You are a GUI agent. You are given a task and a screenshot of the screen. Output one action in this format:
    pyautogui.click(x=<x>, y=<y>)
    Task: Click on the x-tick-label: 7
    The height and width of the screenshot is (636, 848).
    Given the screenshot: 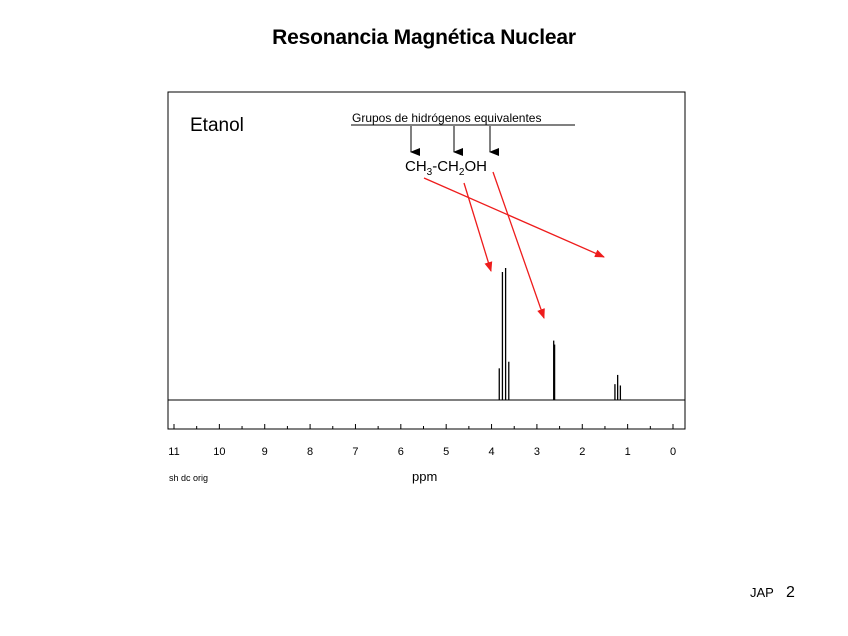 What is the action you would take?
    pyautogui.click(x=355, y=452)
    